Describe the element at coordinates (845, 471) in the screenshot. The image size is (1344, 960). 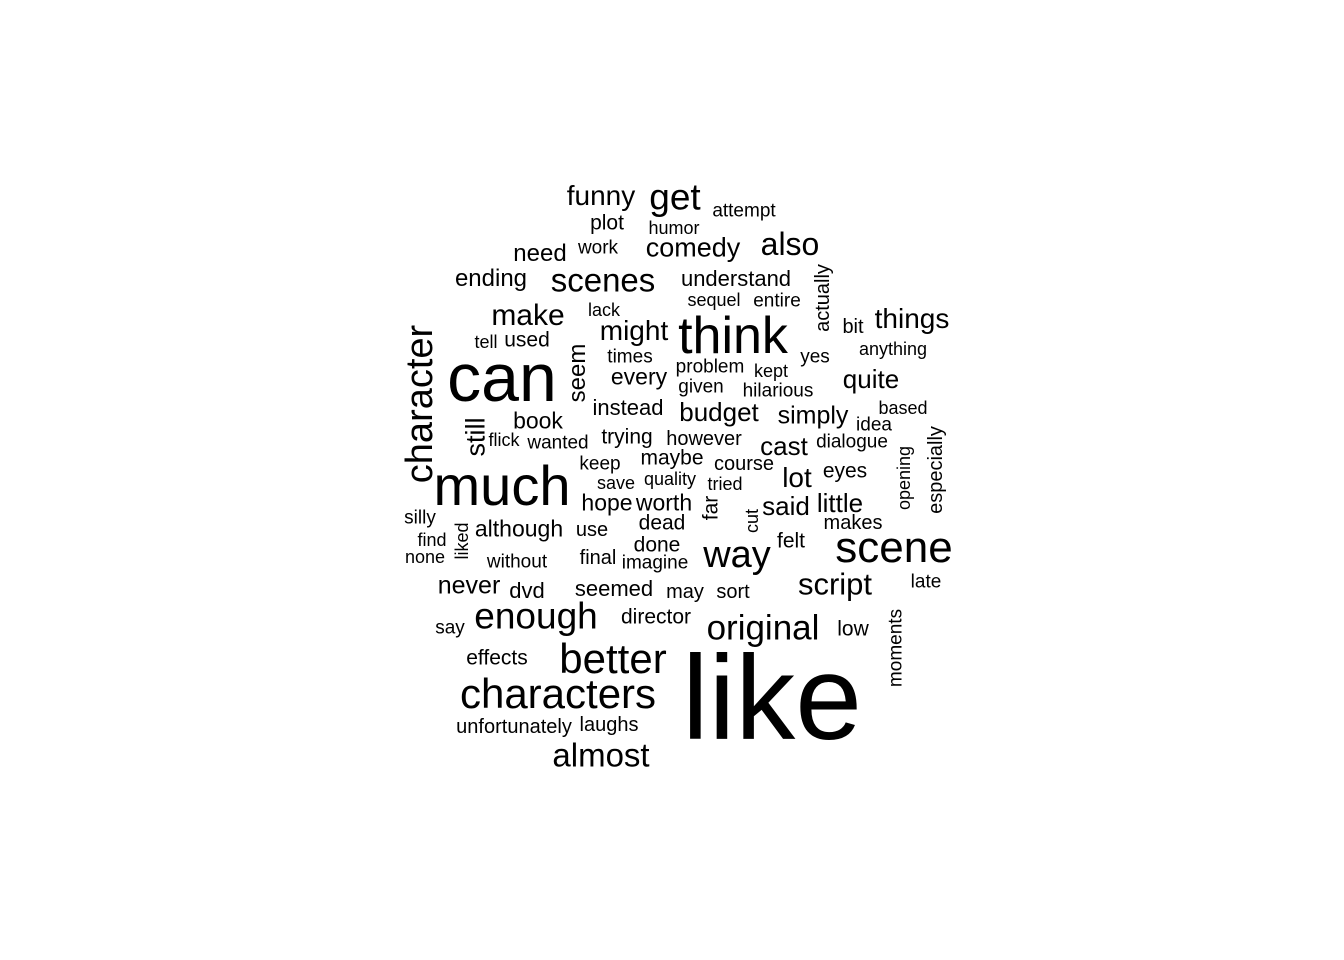
I see `word-eyes: eyes` at that location.